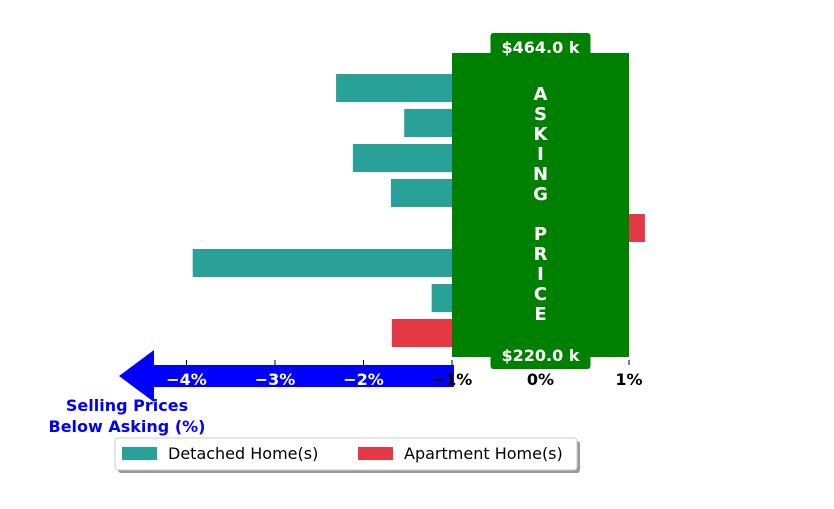 This screenshot has width=834, height=509. I want to click on asking-price-band, so click(540, 205).